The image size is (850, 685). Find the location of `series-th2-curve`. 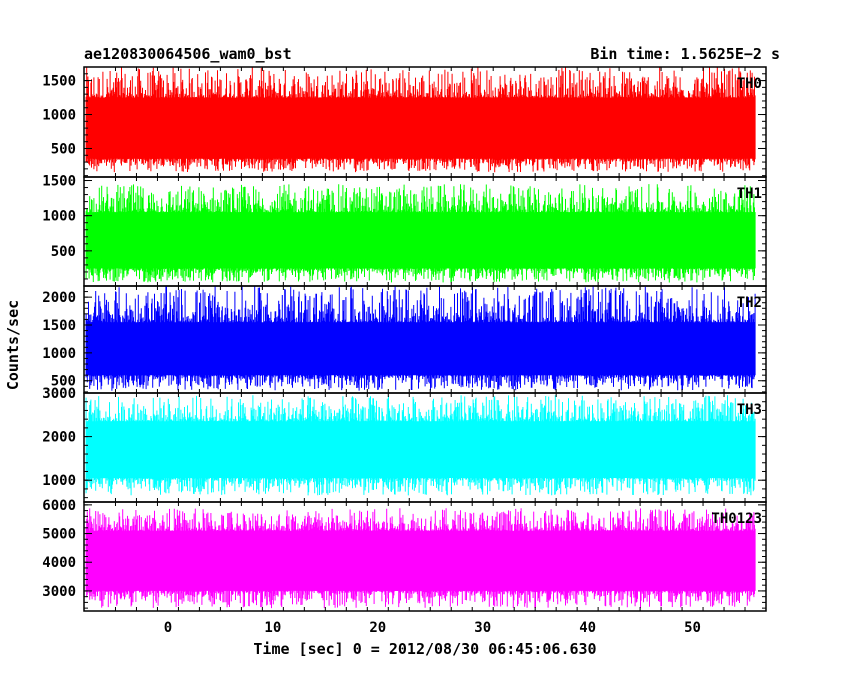

series-th2-curve is located at coordinates (420, 338).